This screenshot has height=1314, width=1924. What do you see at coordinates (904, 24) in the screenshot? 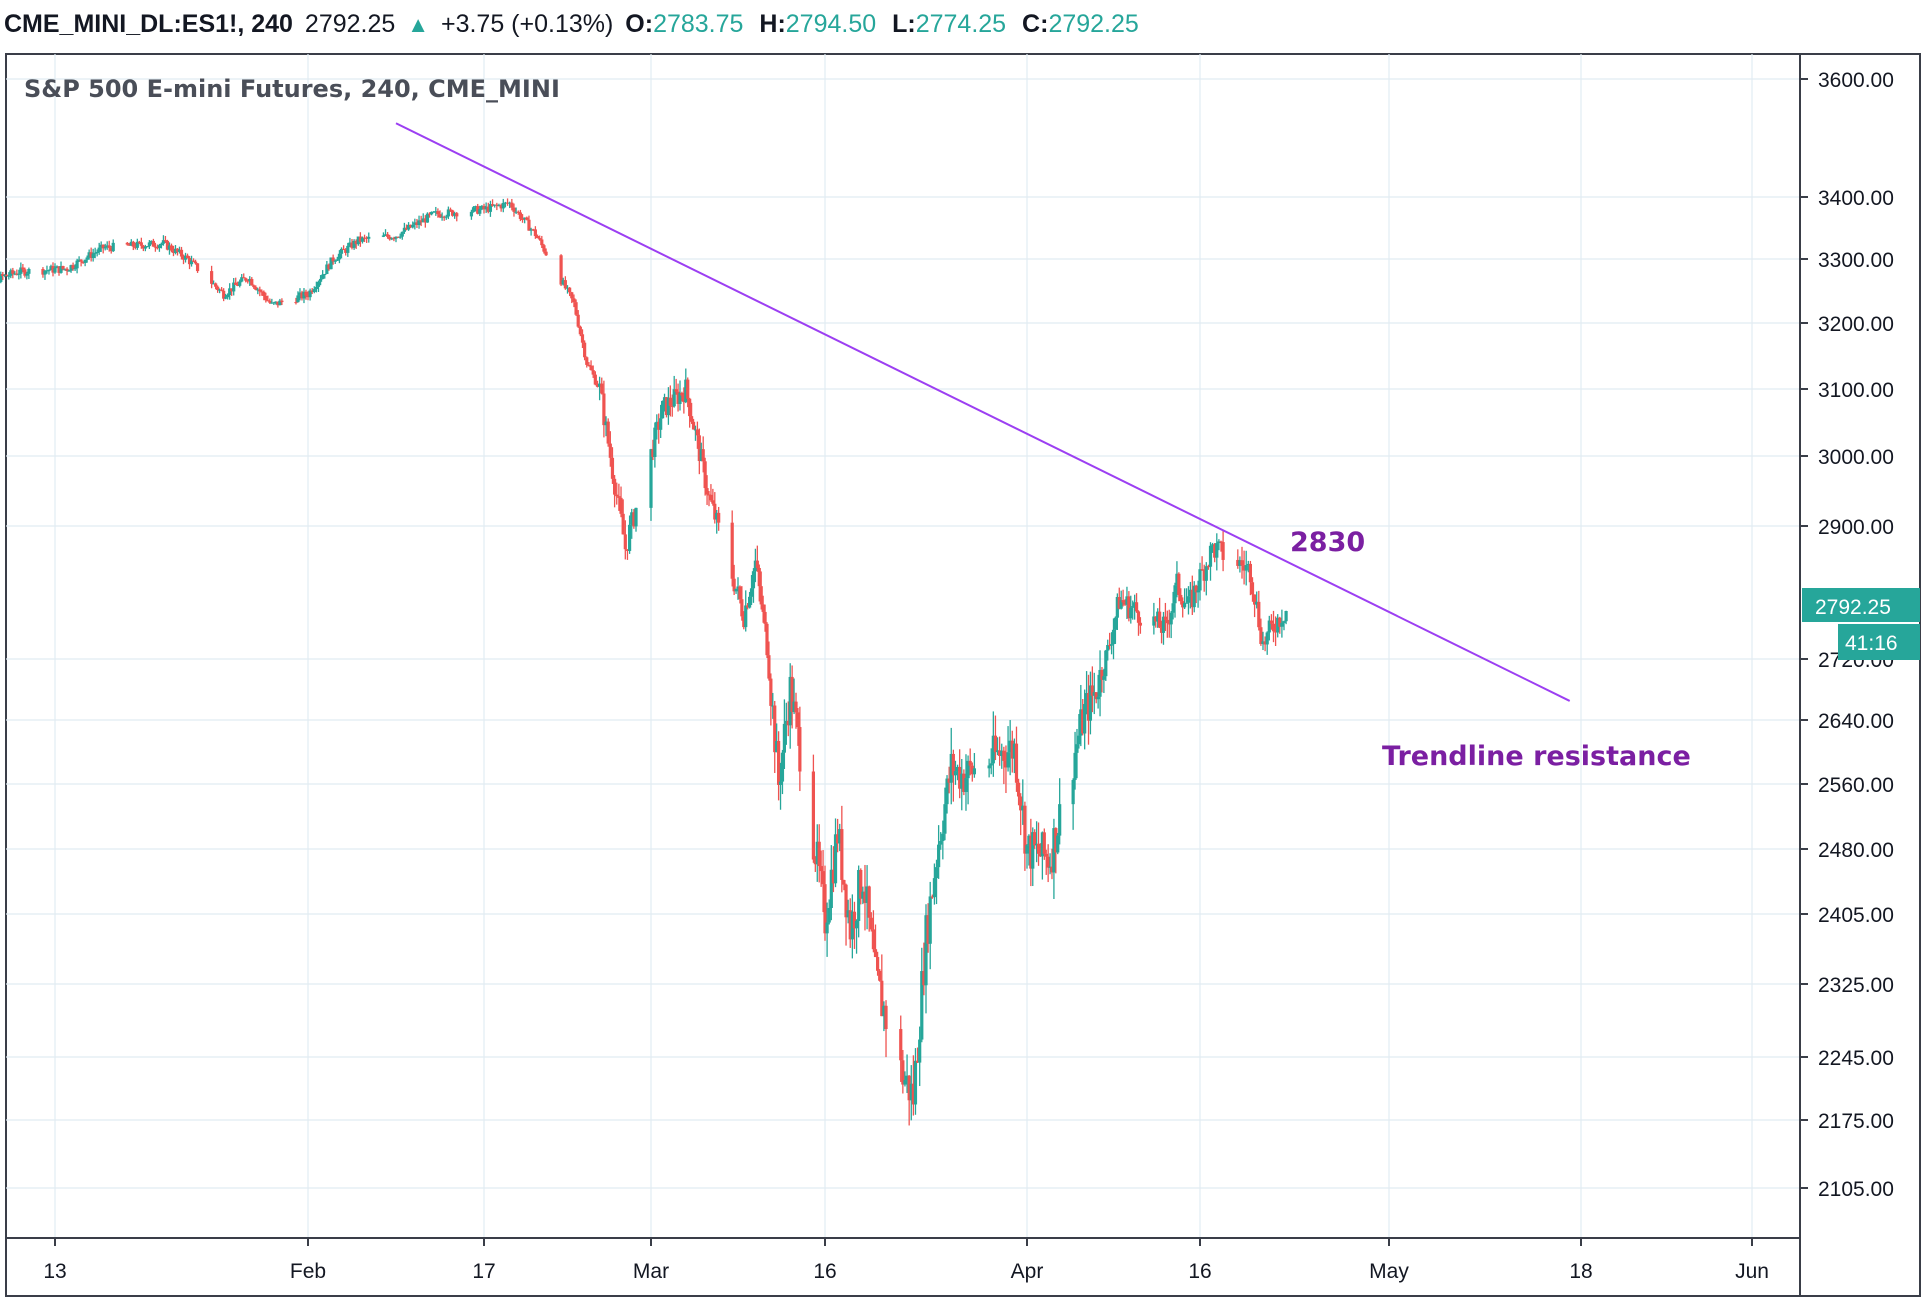
I see `low-label: L:` at bounding box center [904, 24].